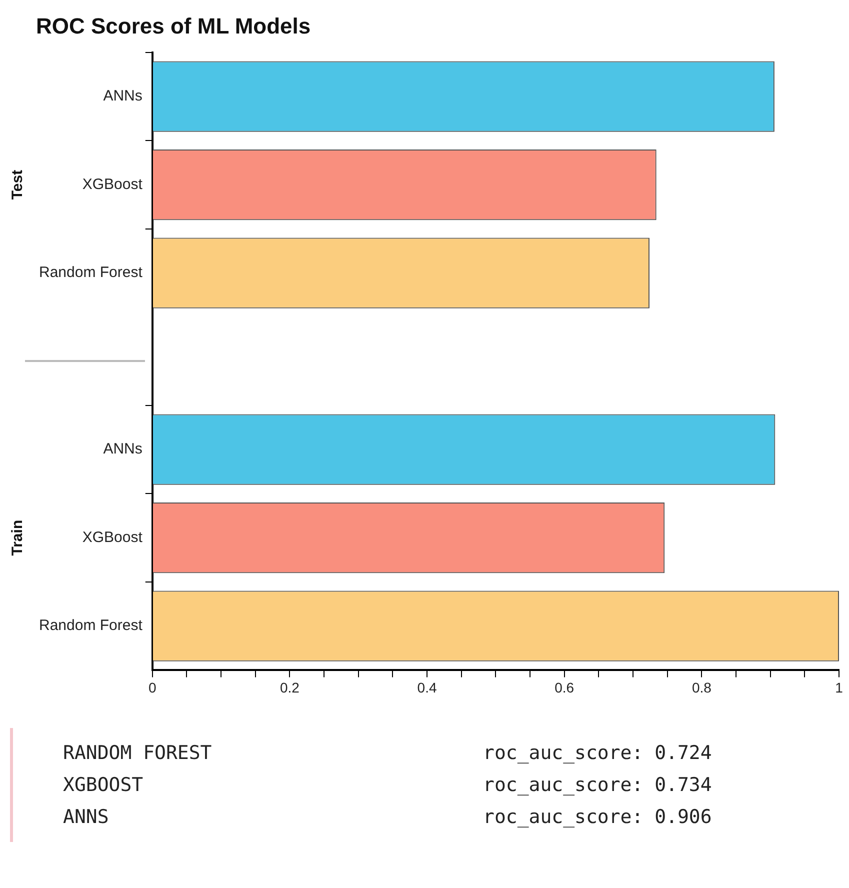 The image size is (849, 888). What do you see at coordinates (173, 25) in the screenshot?
I see `chart-title: ROC Scores of ML Models` at bounding box center [173, 25].